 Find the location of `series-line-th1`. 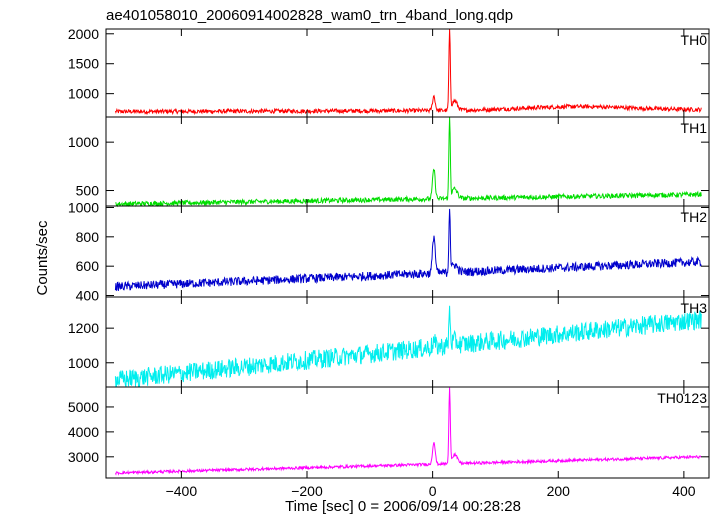

series-line-th1 is located at coordinates (408, 162).